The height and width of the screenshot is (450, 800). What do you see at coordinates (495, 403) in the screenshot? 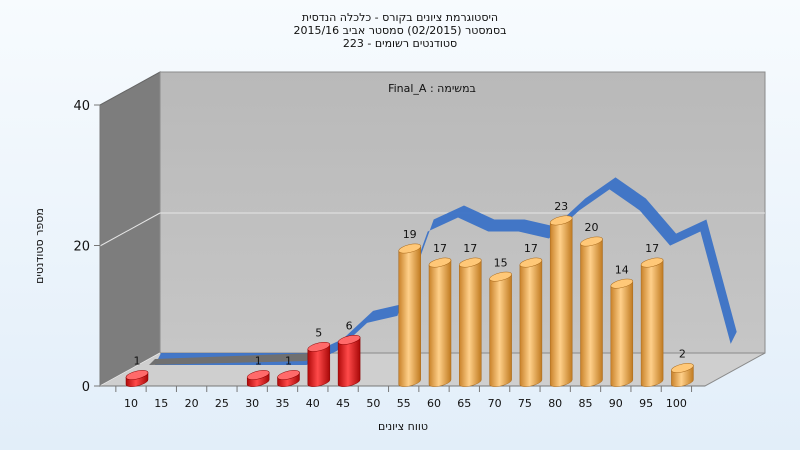
I see `x-tick-label: 70` at bounding box center [495, 403].